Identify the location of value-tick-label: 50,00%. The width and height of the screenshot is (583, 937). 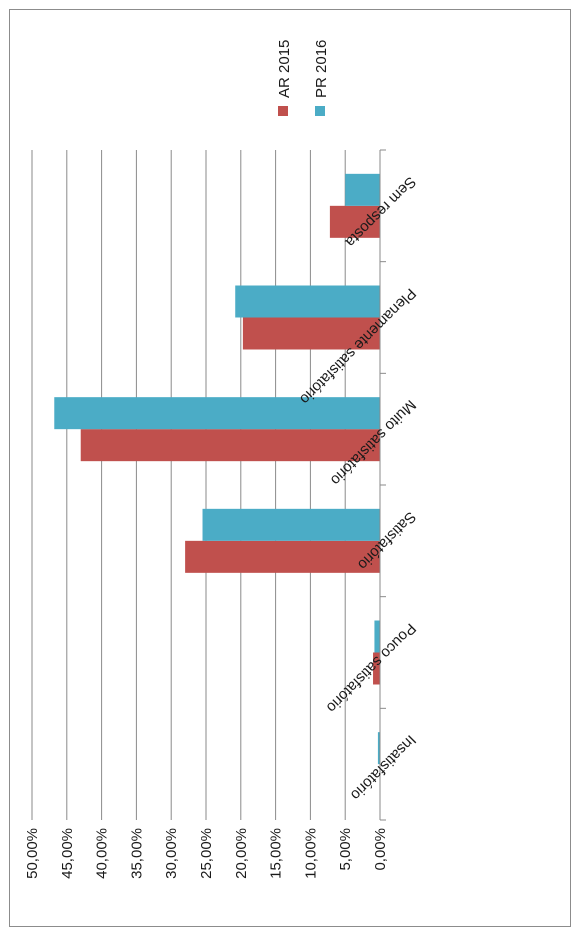
(32, 853).